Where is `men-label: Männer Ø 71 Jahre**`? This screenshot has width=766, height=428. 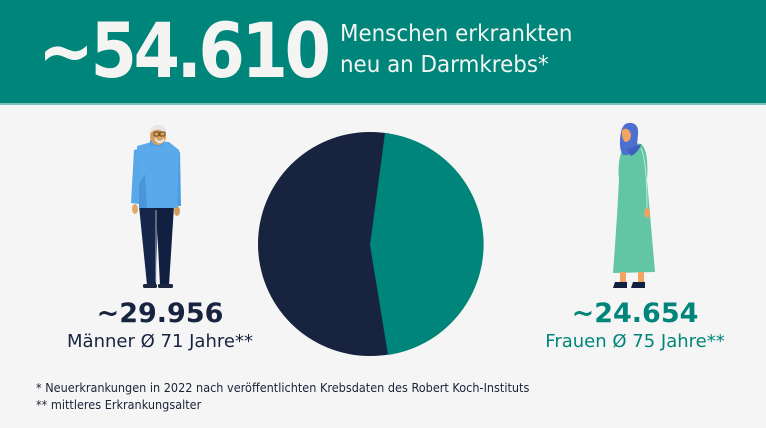
men-label: Männer Ø 71 Jahre** is located at coordinates (160, 341).